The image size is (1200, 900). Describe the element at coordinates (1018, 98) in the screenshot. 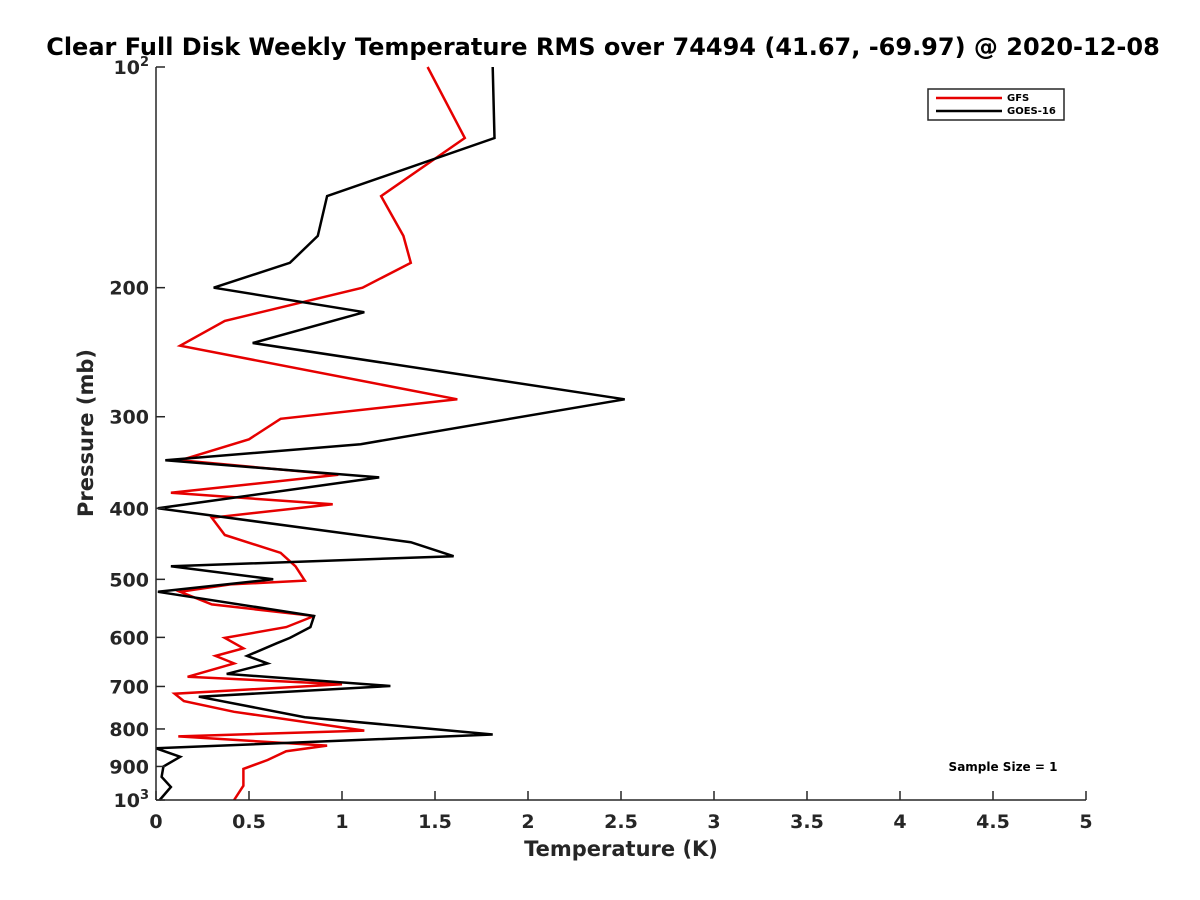

I see `legend-label-gfs: GFS` at that location.